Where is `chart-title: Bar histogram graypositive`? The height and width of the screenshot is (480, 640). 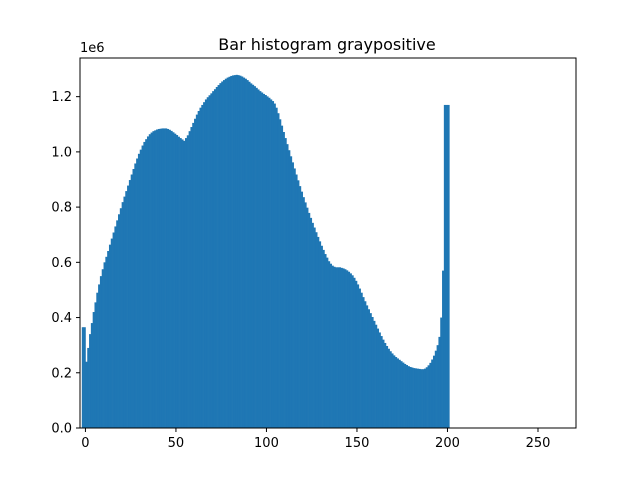
chart-title: Bar histogram graypositive is located at coordinates (326, 44).